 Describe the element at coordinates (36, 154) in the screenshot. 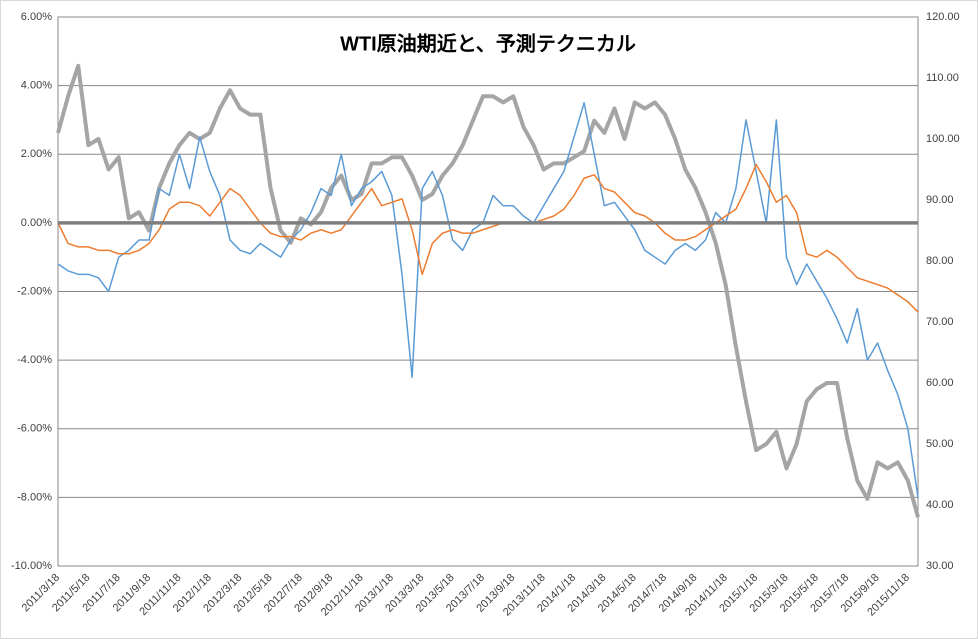

I see `y-tick-label: 2.00%` at that location.